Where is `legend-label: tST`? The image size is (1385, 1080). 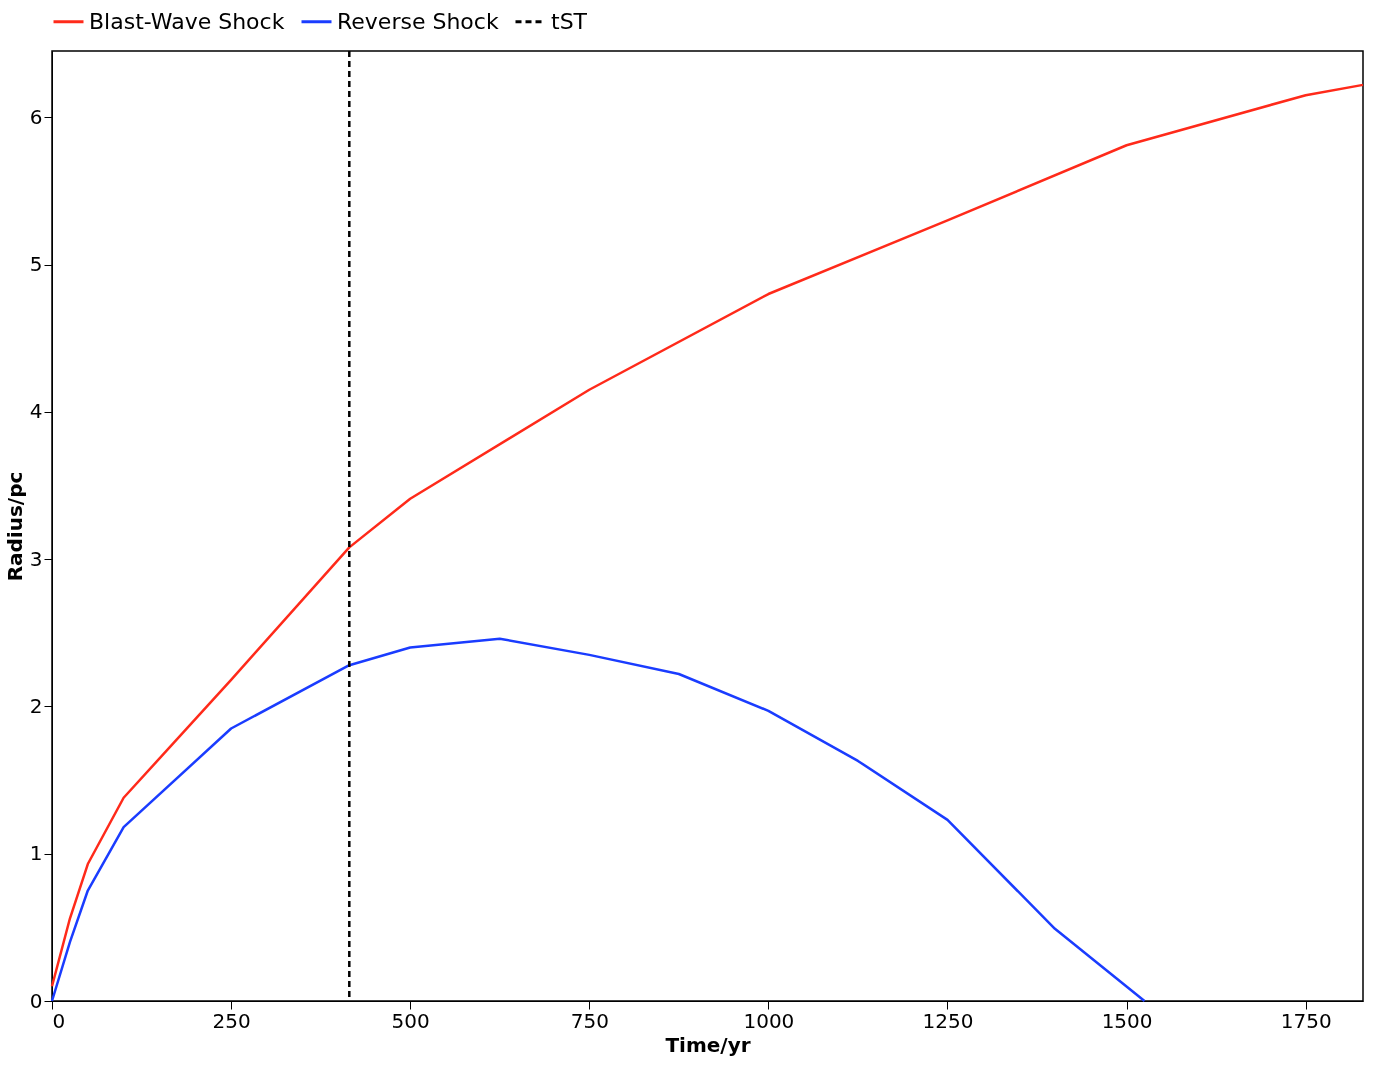
legend-label: tST is located at coordinates (569, 21).